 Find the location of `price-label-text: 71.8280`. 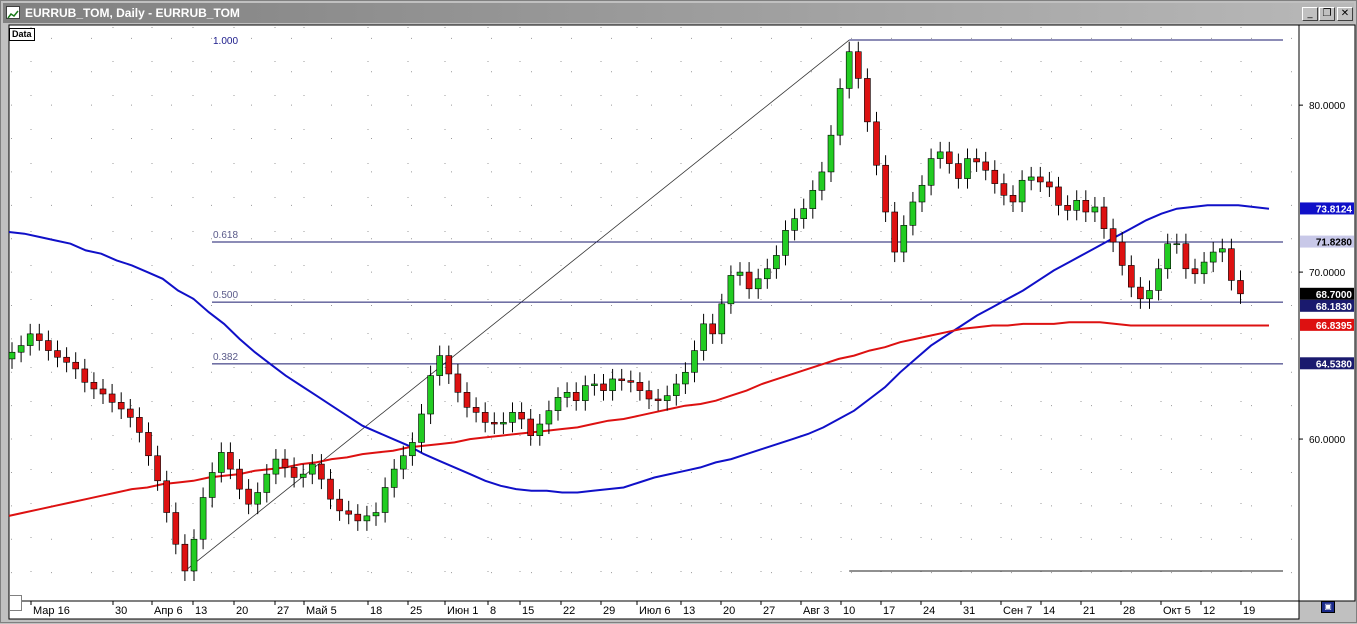

price-label-text: 71.8280 is located at coordinates (1334, 243).